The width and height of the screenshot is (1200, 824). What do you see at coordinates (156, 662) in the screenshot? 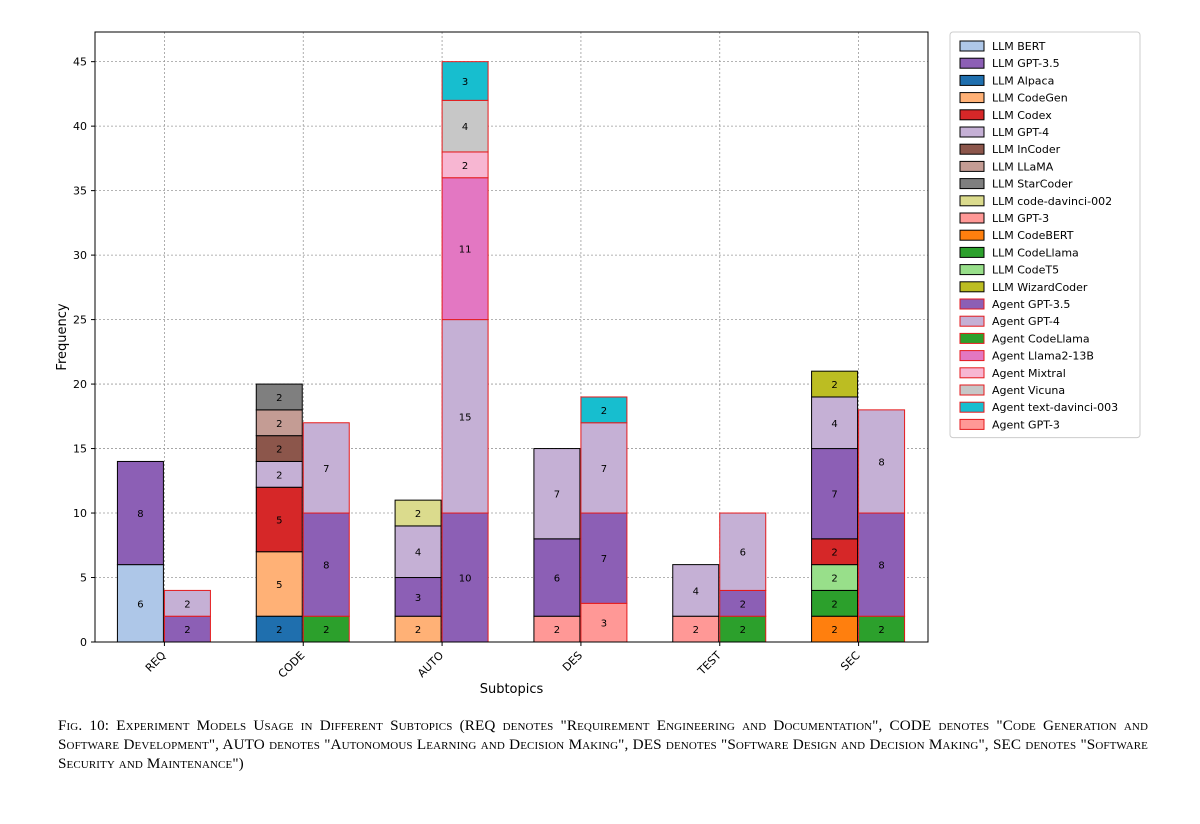
I see `x-tick-label: REQ` at bounding box center [156, 662].